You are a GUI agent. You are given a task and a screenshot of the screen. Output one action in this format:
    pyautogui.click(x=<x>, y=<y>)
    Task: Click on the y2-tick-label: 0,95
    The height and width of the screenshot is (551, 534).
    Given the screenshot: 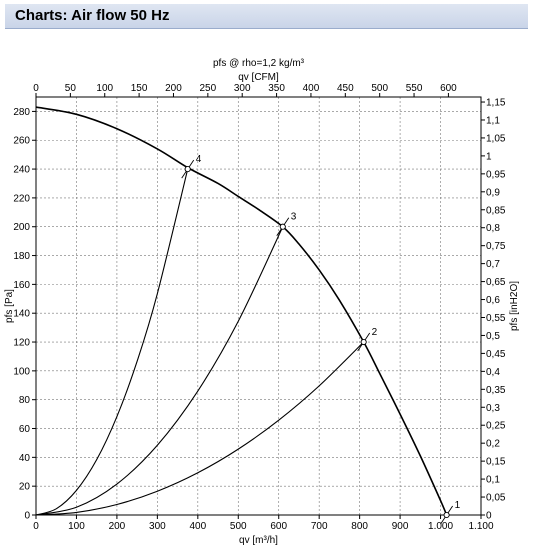 What is the action you would take?
    pyautogui.click(x=496, y=174)
    